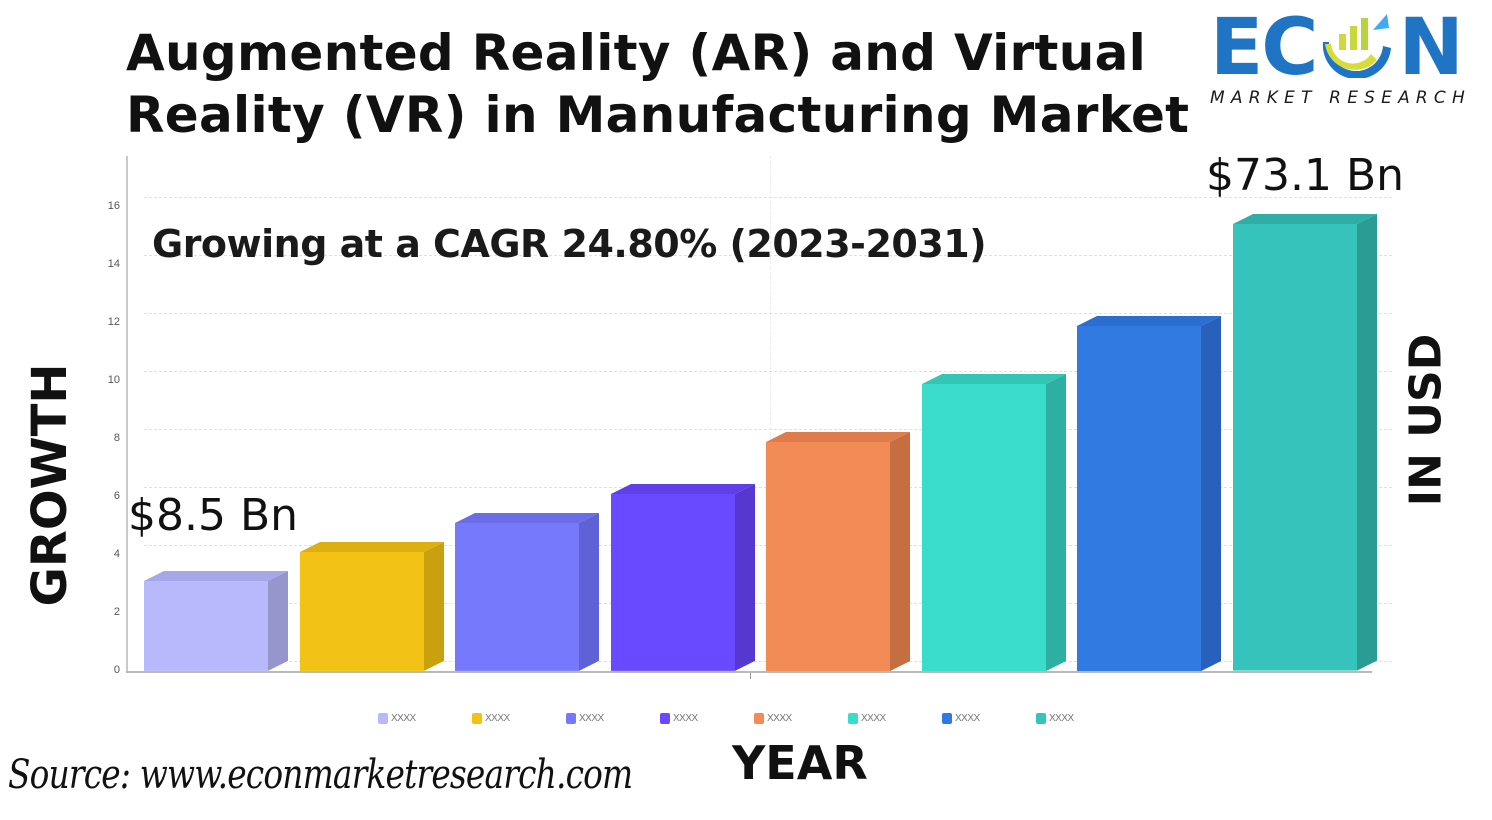 Image resolution: width=1492 pixels, height=820 pixels. What do you see at coordinates (213, 515) in the screenshot?
I see `start-value-label: $8.5 Bn` at bounding box center [213, 515].